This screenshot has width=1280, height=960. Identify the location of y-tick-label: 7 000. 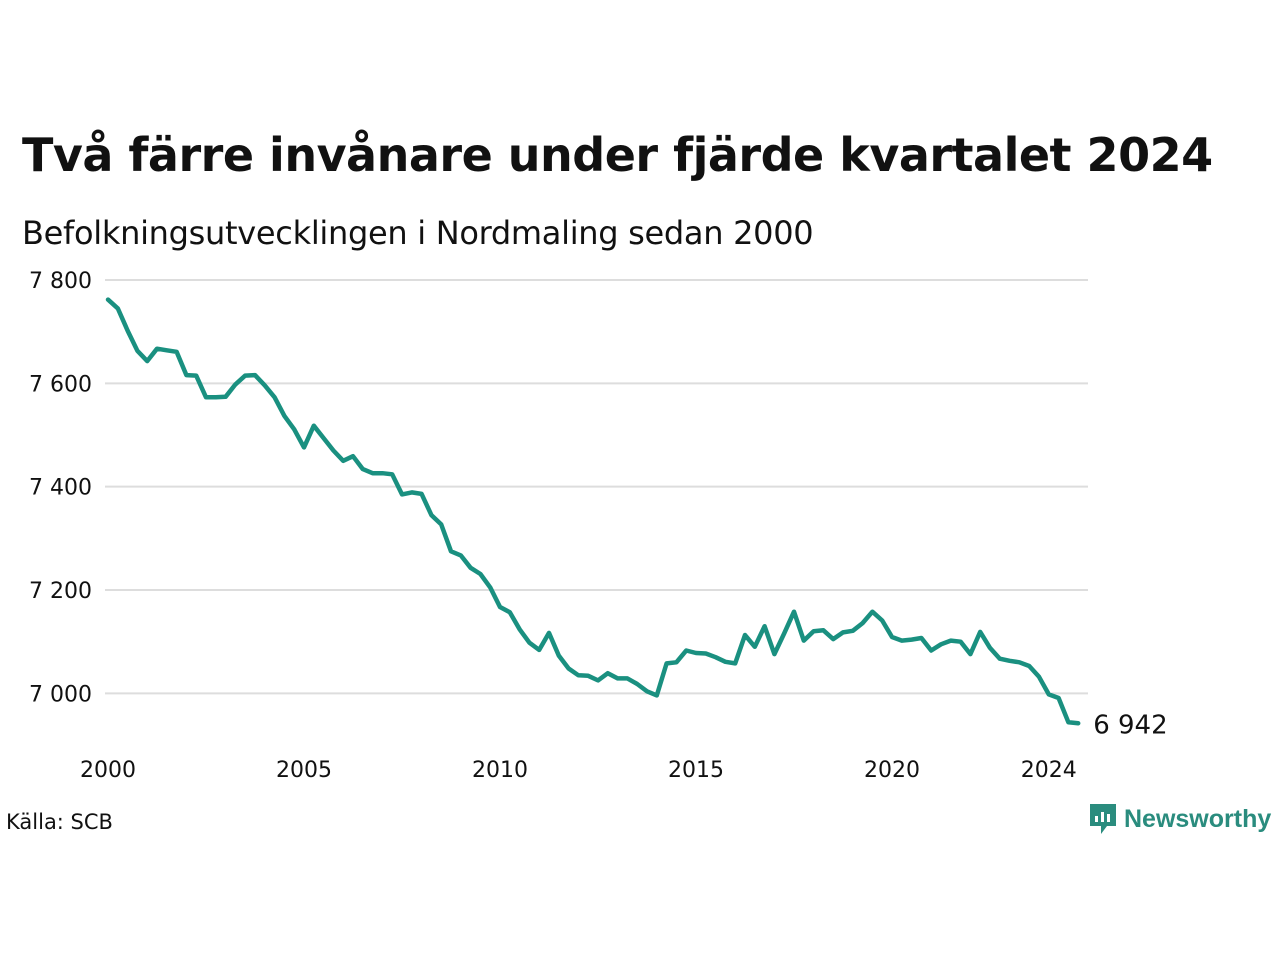
(60, 694).